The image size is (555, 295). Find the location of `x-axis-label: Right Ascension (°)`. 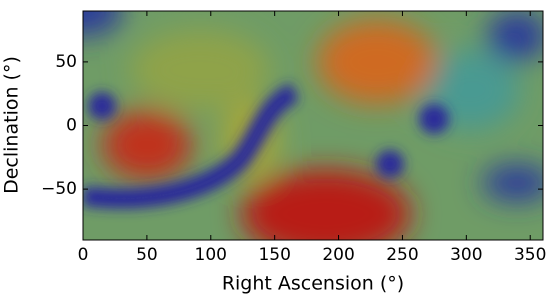

x-axis-label: Right Ascension (°) is located at coordinates (313, 284).